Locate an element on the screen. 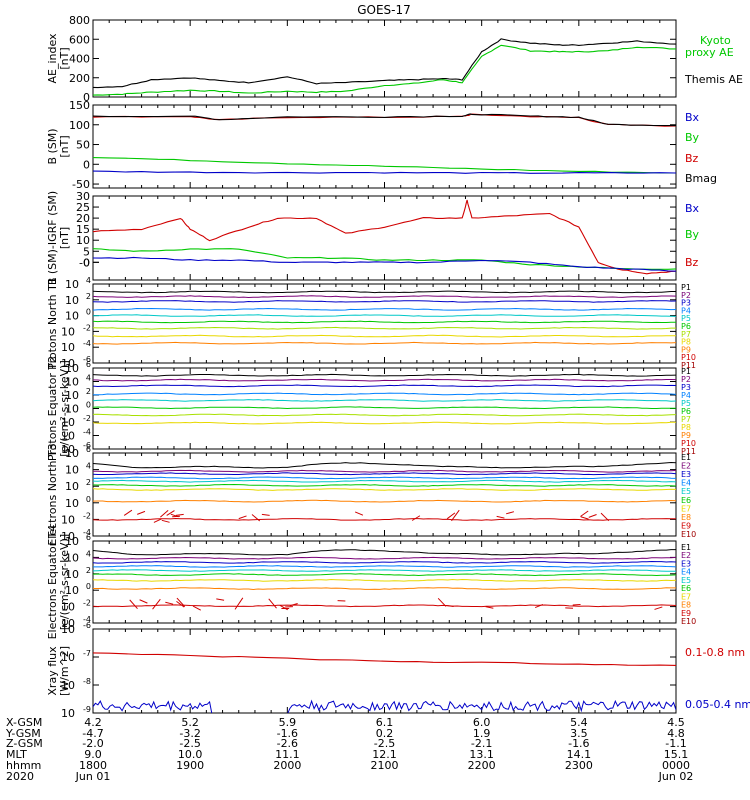  x-row-label: MLT is located at coordinates (16, 754).